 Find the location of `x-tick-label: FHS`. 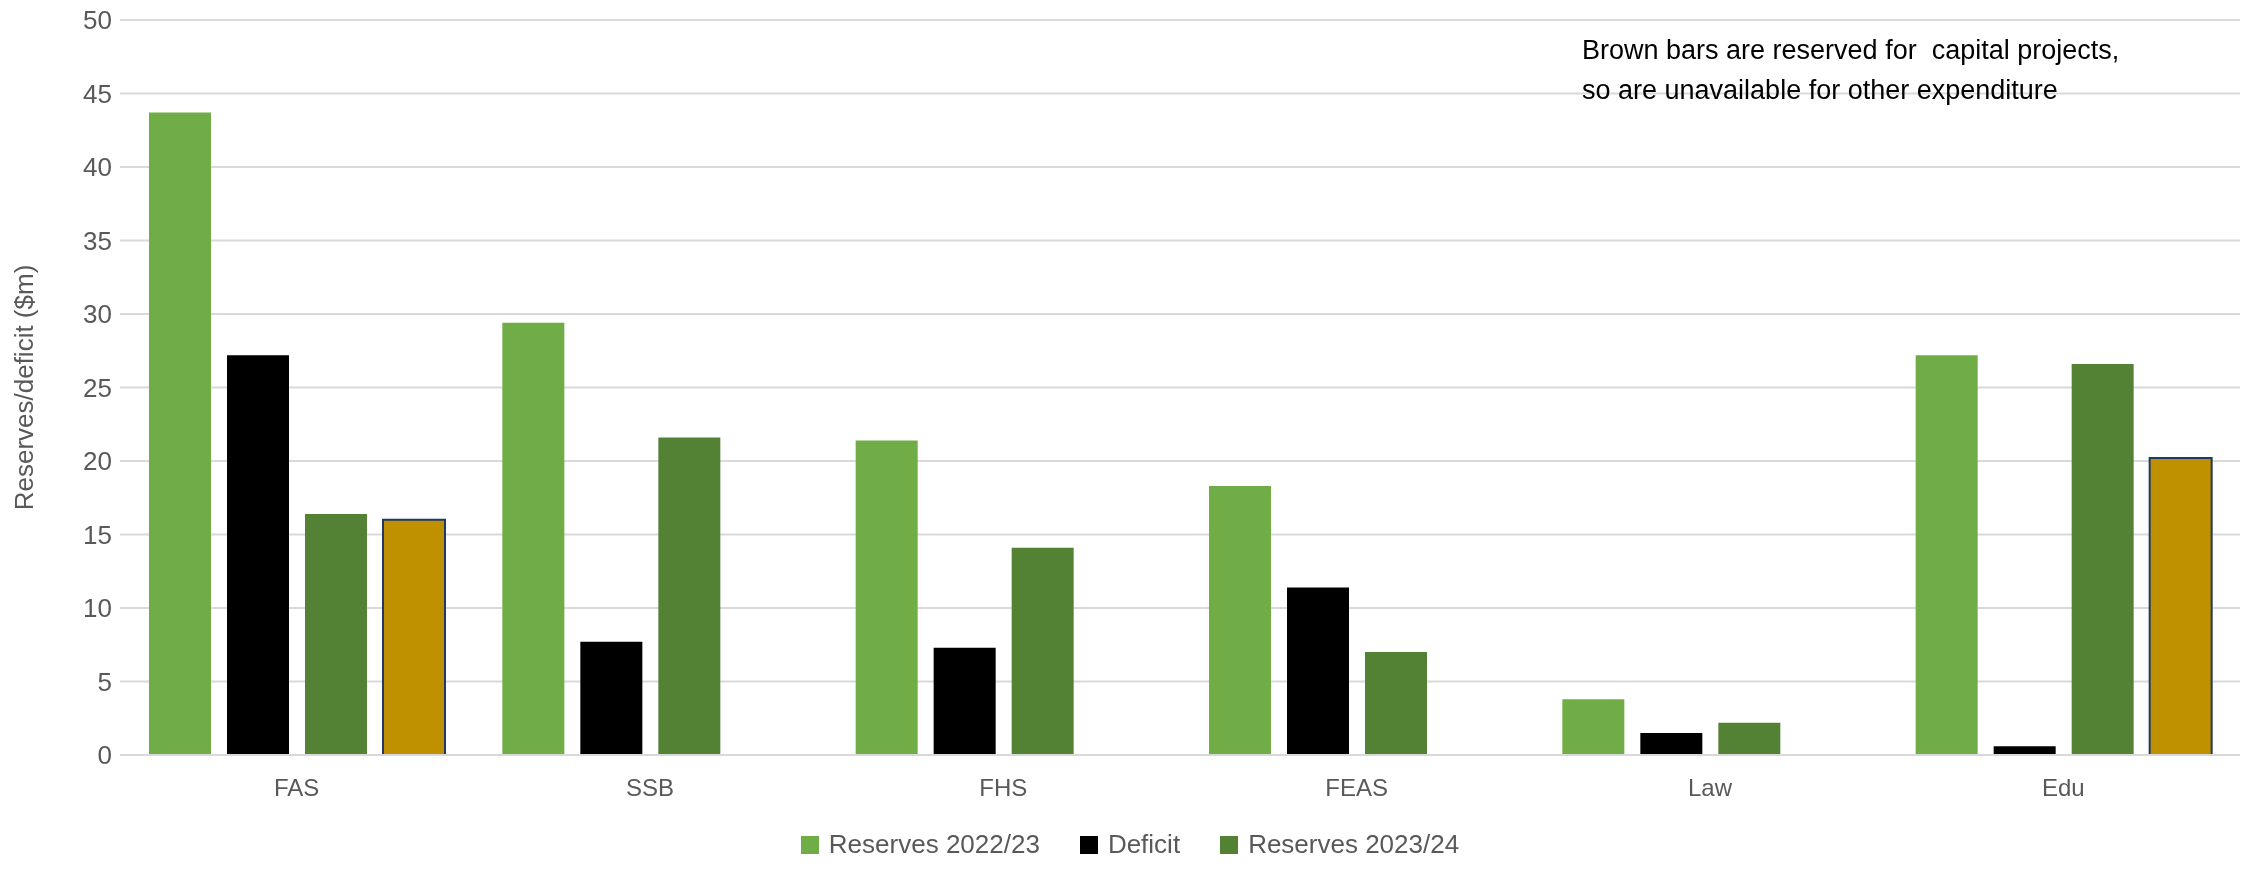

x-tick-label: FHS is located at coordinates (1003, 788).